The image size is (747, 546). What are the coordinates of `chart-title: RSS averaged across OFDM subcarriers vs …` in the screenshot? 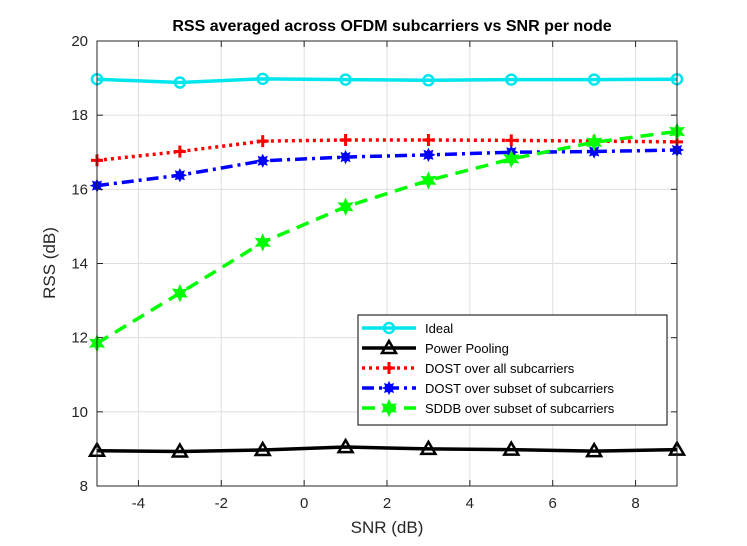 It's located at (391, 26).